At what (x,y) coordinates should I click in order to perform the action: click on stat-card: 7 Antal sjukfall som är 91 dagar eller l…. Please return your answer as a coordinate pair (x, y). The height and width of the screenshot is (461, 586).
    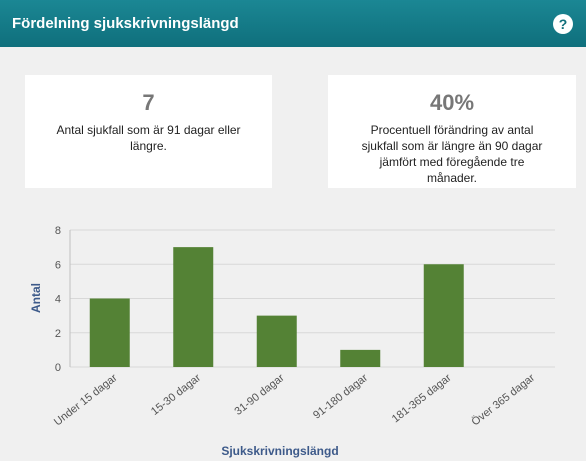
    Looking at the image, I should click on (148, 131).